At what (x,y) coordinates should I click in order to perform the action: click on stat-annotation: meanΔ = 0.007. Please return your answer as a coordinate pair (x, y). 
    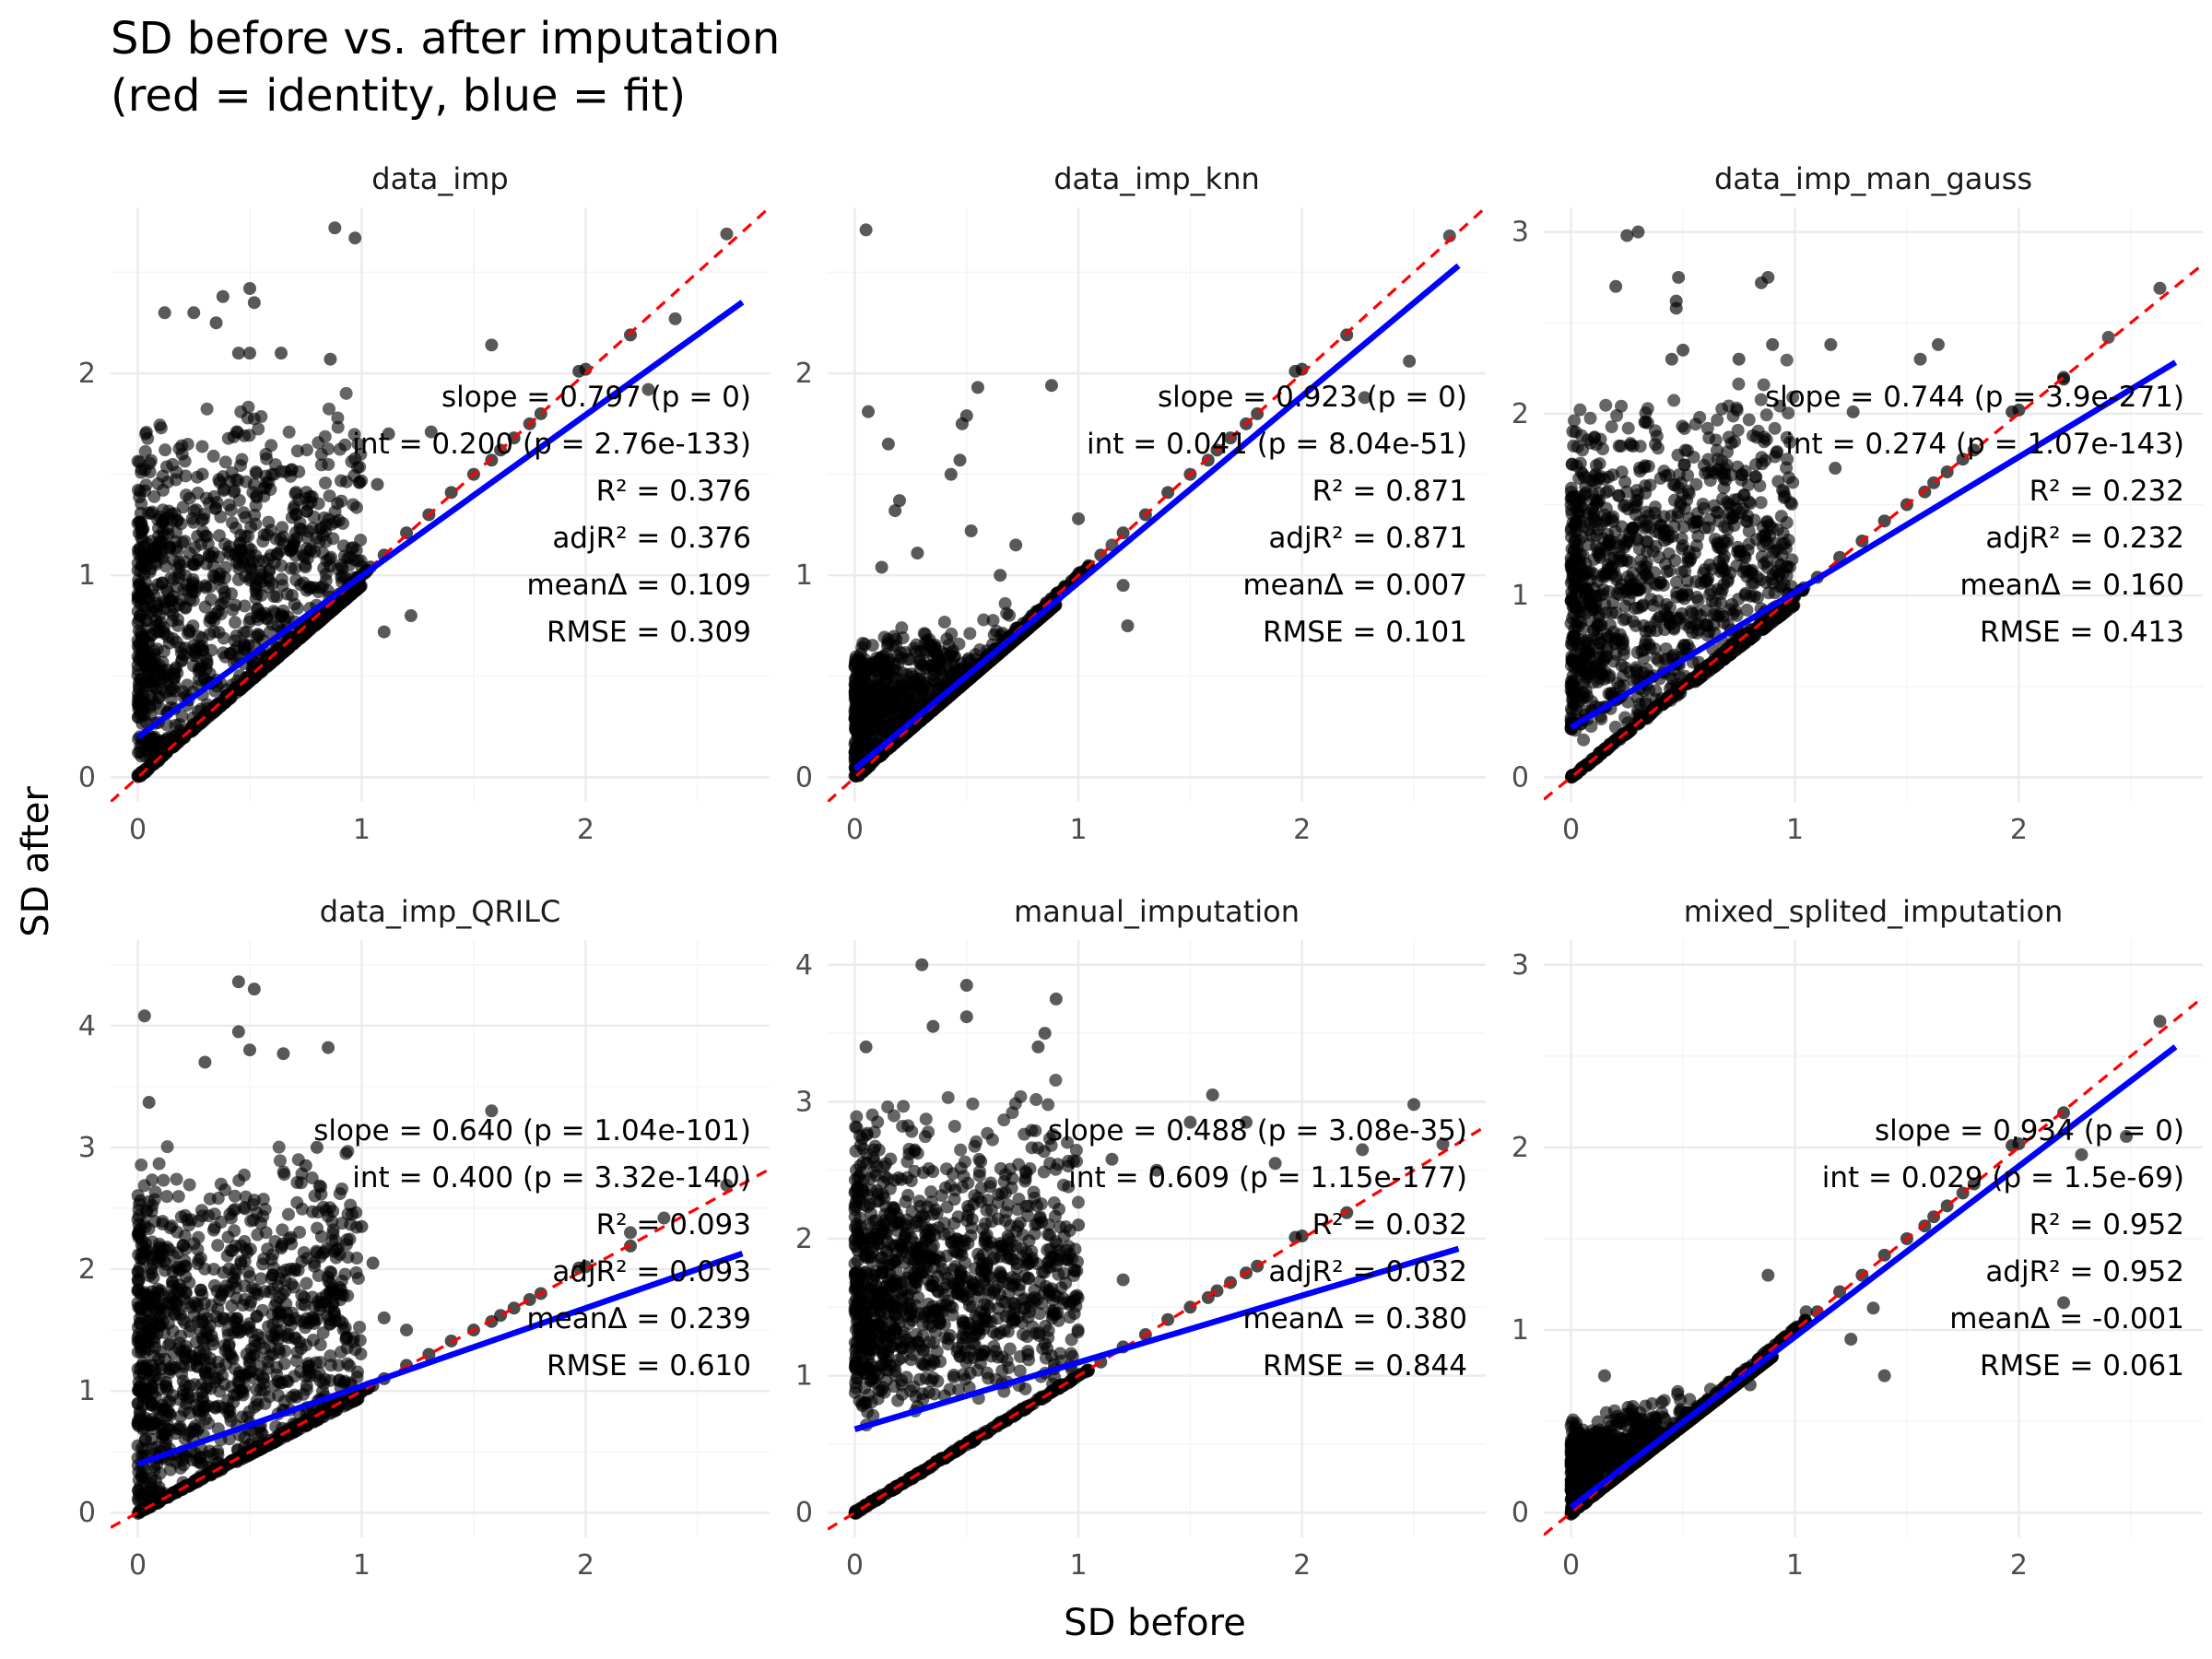
    Looking at the image, I should click on (1354, 585).